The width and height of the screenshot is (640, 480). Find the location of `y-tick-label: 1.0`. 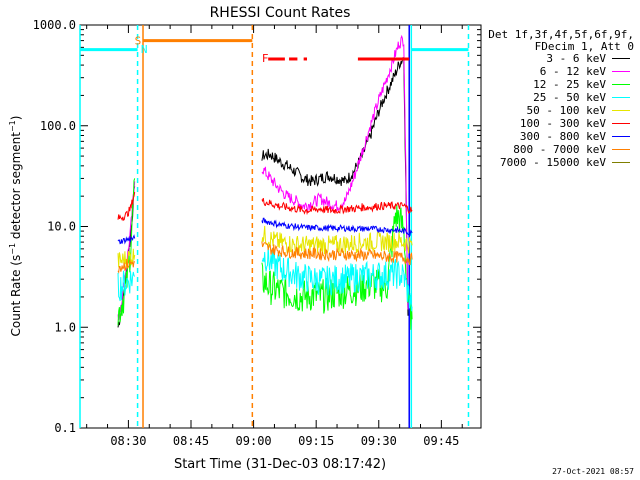

y-tick-label: 1.0 is located at coordinates (65, 327).